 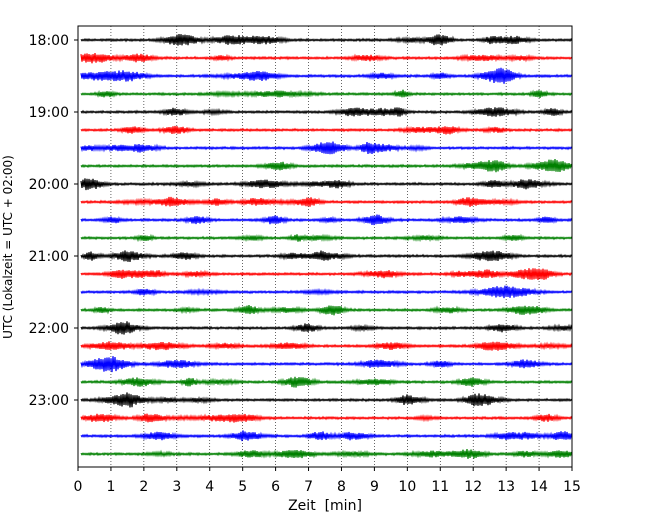 What do you see at coordinates (8, 247) in the screenshot?
I see `y-axis-label: UTC (Lokalzeit = UTC + 02:00)` at bounding box center [8, 247].